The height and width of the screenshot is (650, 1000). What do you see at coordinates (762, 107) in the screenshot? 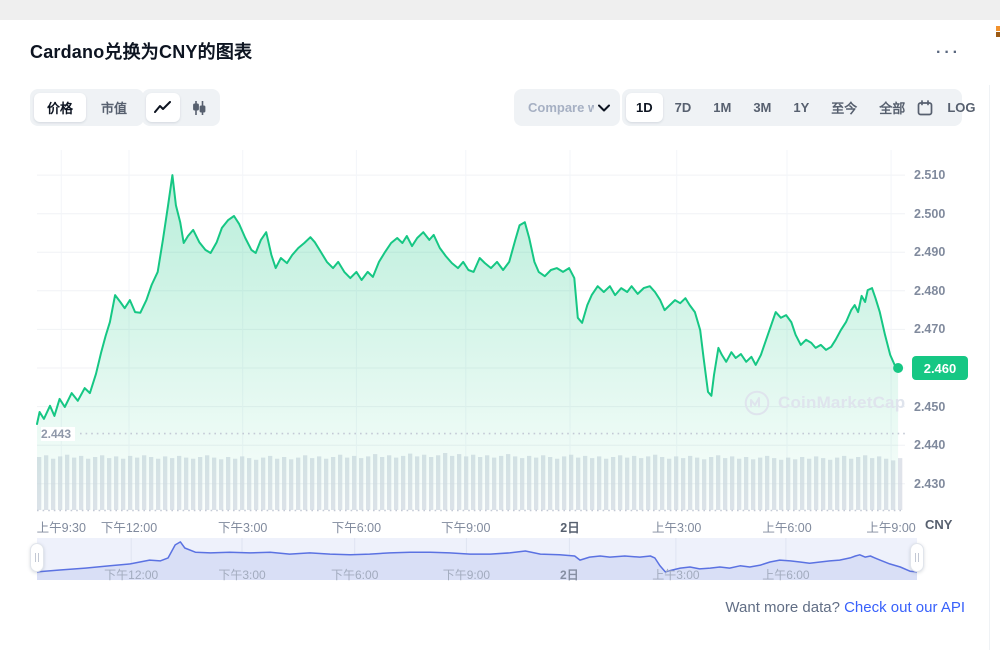
I see `range-3m: 3M` at bounding box center [762, 107].